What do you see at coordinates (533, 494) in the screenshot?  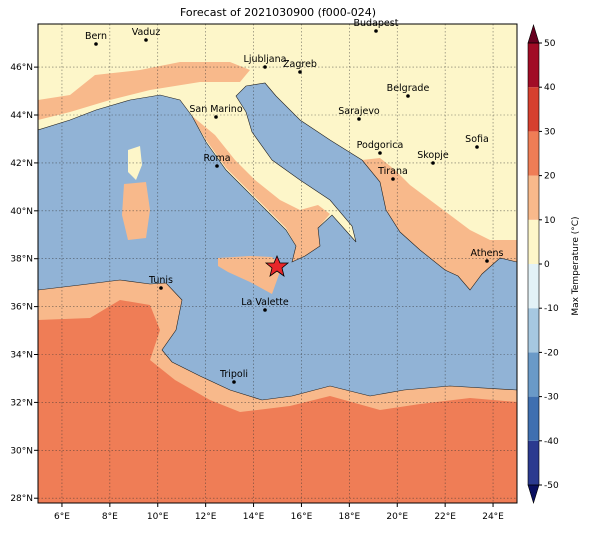 I see `colorbar-extend-low` at bounding box center [533, 494].